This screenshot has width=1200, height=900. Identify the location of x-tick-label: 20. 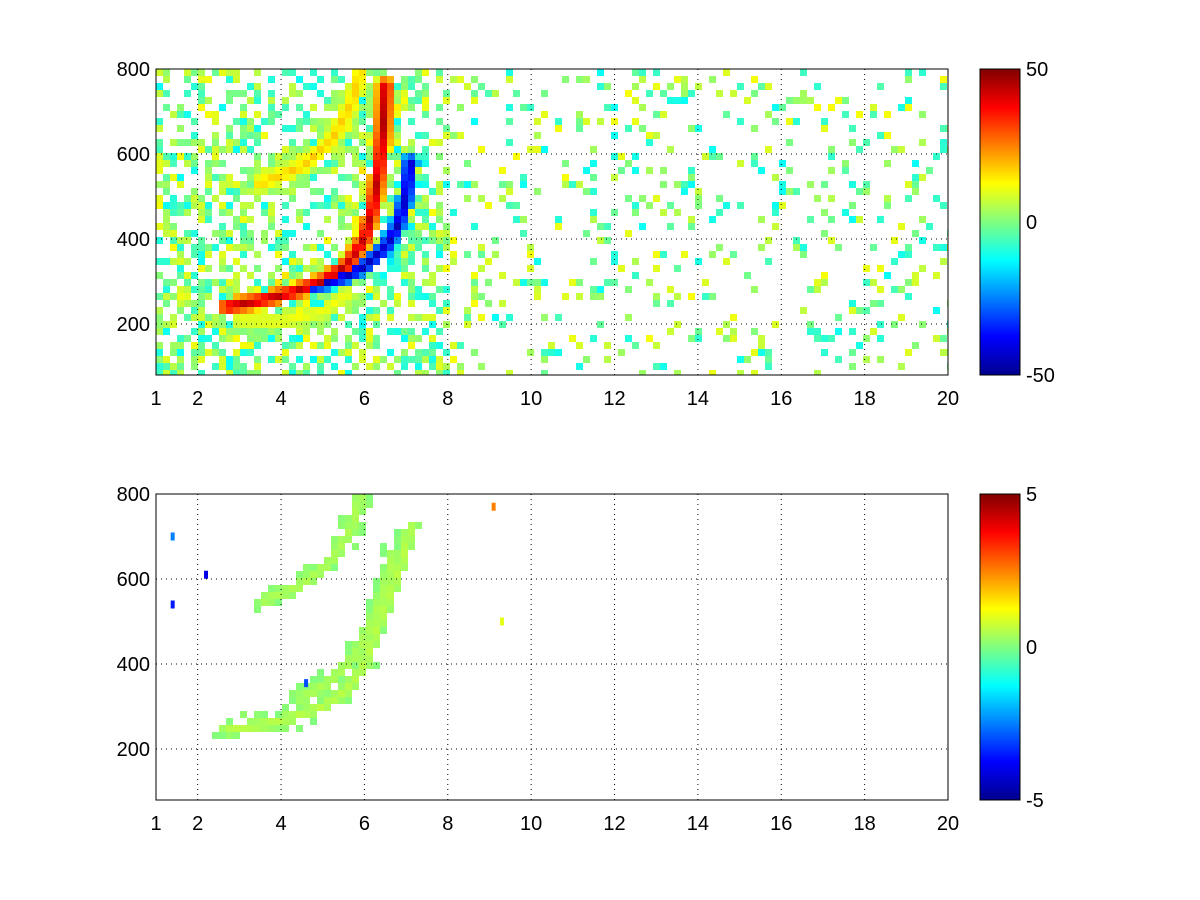
(948, 824).